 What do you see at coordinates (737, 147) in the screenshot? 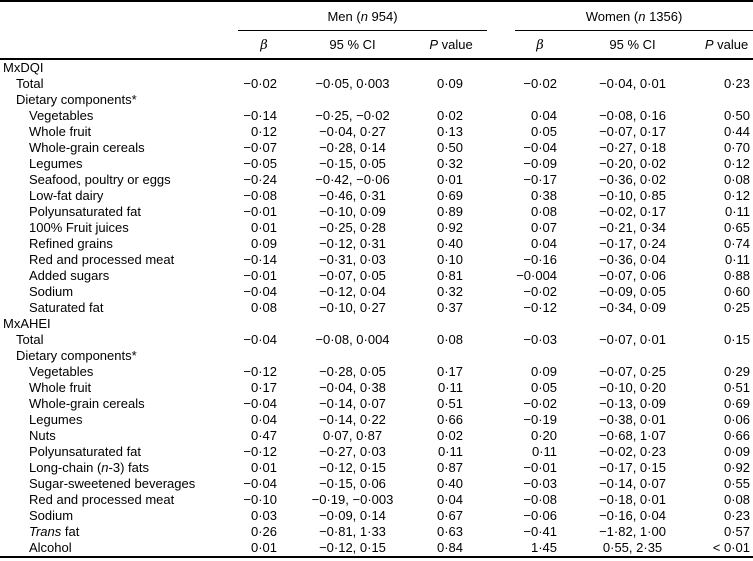
I see `women-pvalue-cell: 0·70` at bounding box center [737, 147].